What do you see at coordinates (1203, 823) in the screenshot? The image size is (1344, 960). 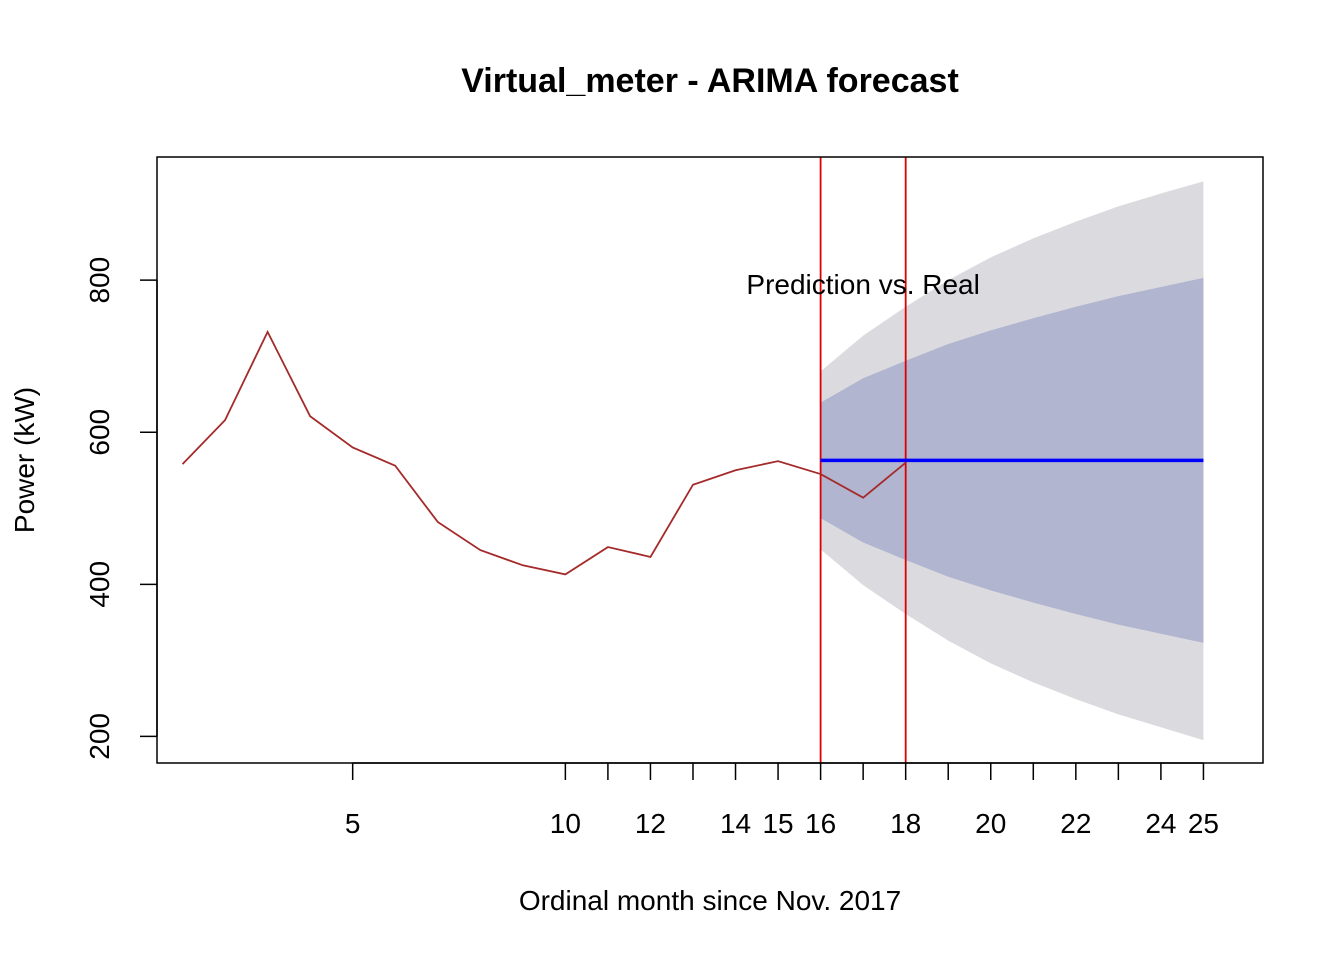 I see `x-tick-label: 25` at bounding box center [1203, 823].